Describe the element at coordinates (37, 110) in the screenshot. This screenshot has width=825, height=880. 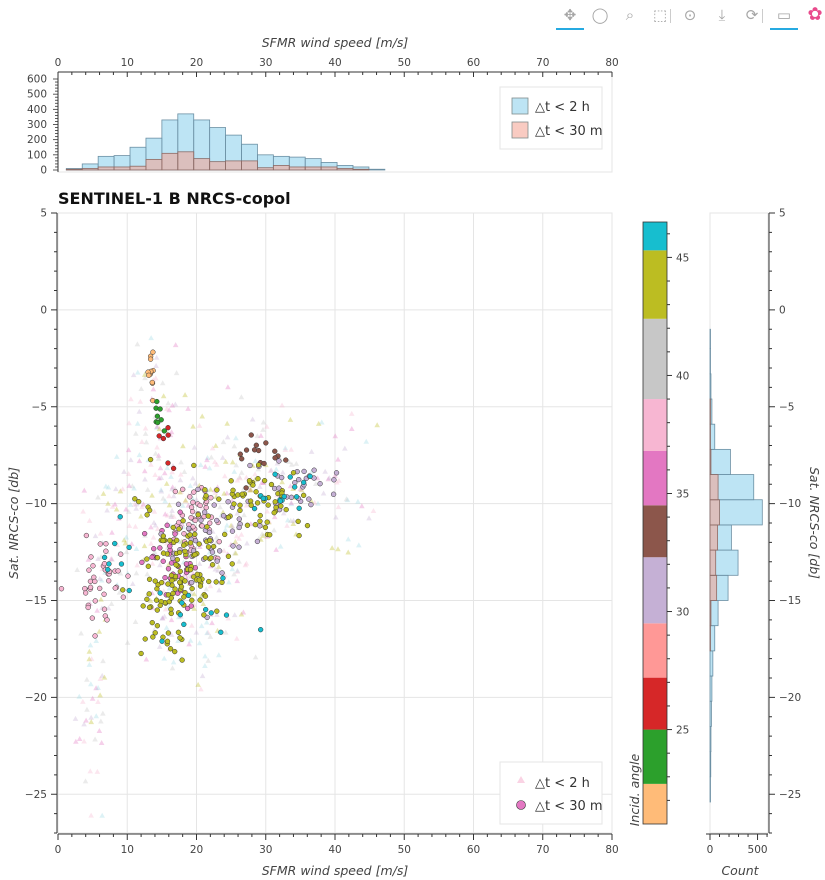
I see `top-hist-y-tick-label: 400` at that location.